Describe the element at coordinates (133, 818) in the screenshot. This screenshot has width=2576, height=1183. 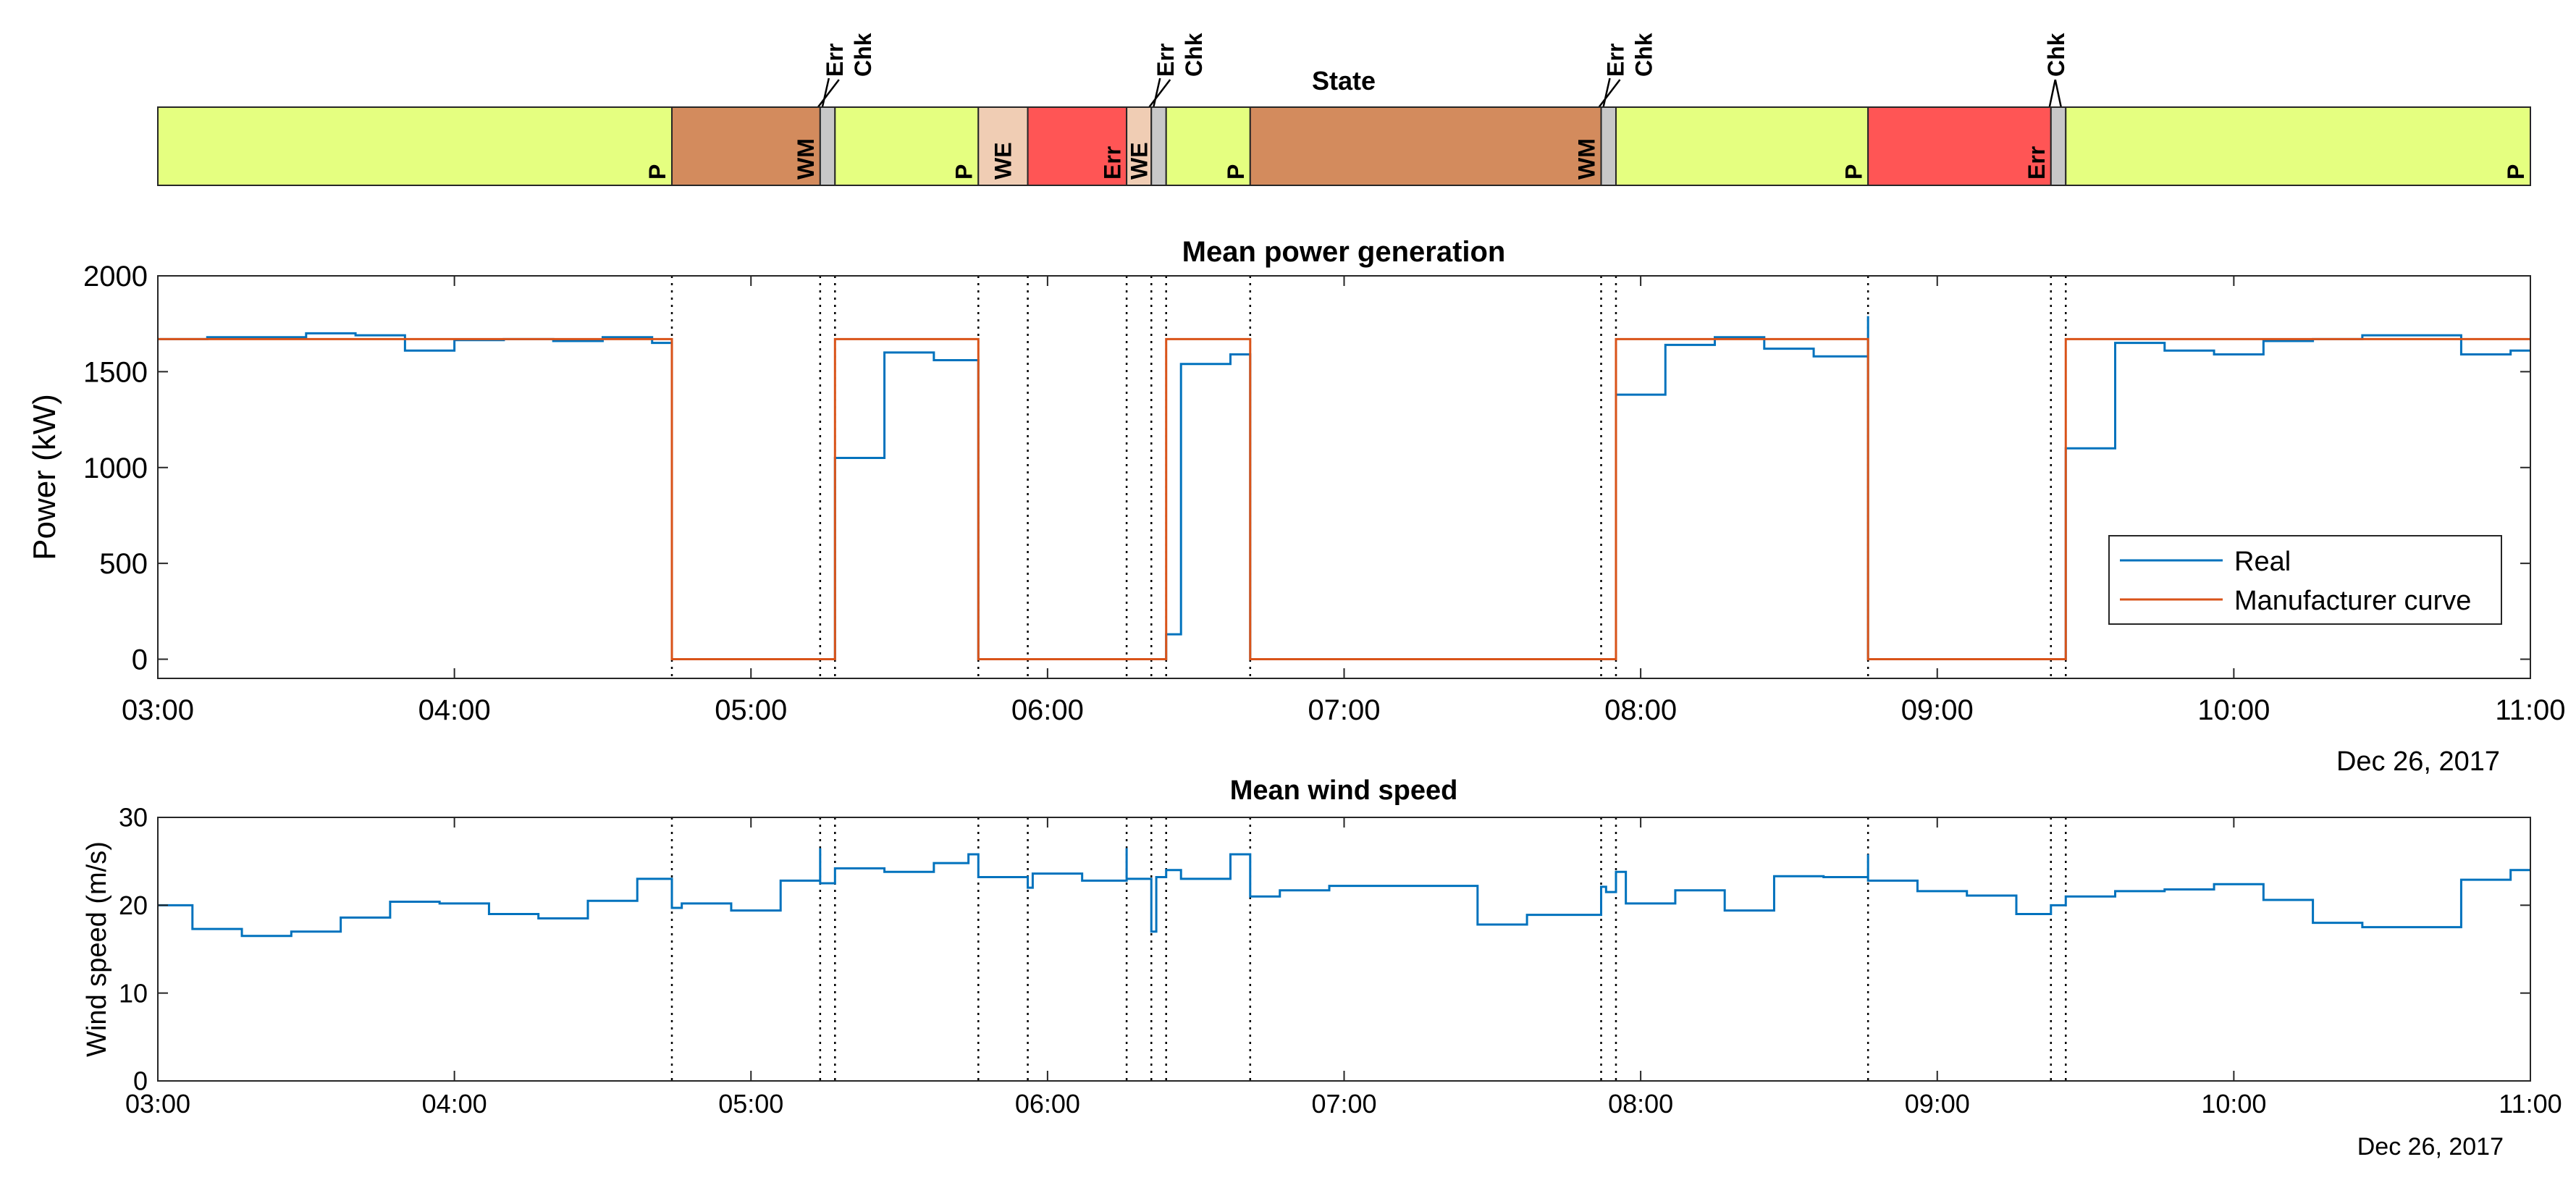
I see `y-tick-label: 30` at that location.